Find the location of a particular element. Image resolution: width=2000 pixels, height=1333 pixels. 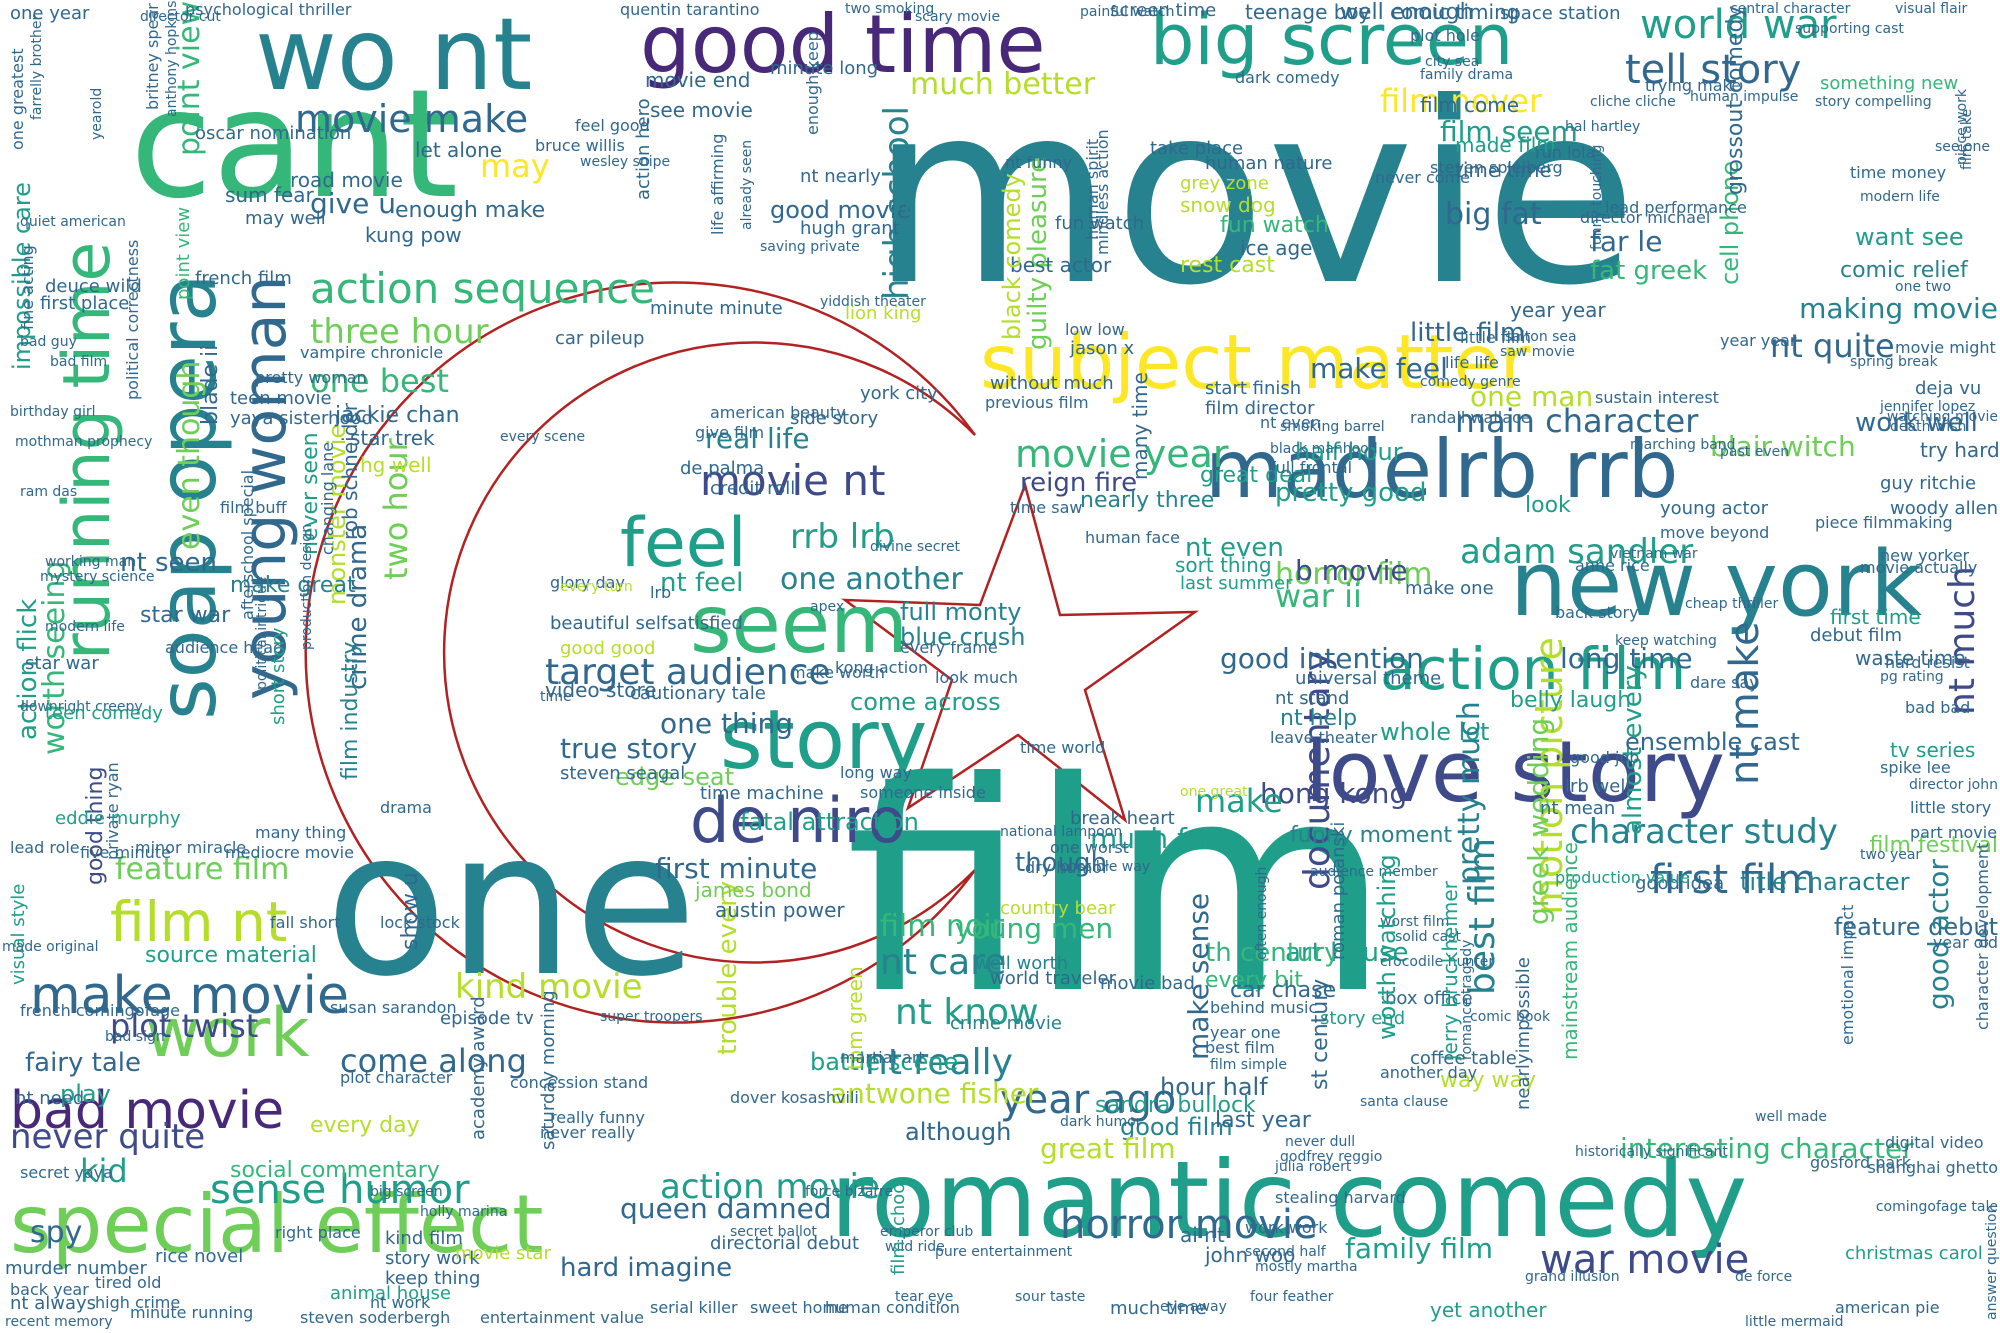

word-276: human face is located at coordinates (1132, 537).